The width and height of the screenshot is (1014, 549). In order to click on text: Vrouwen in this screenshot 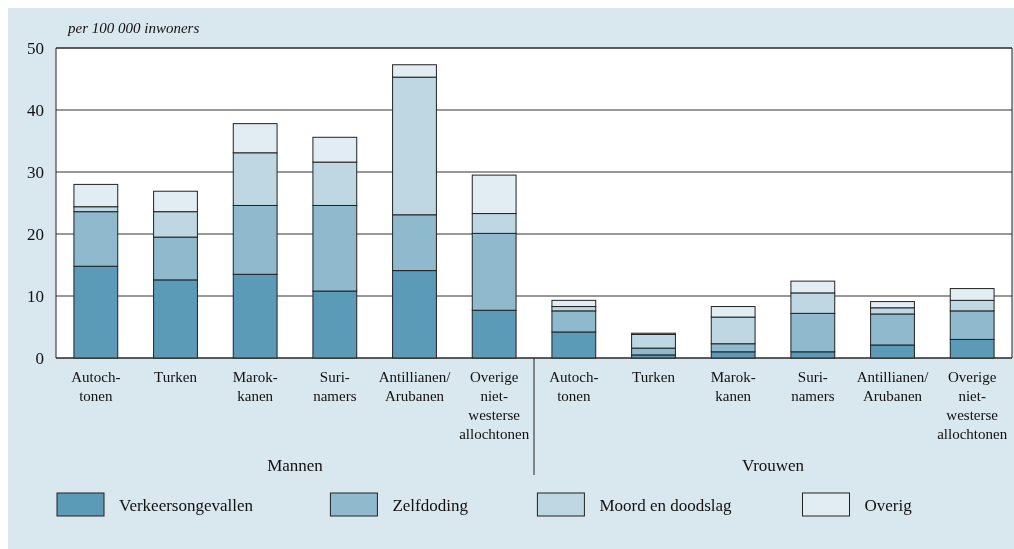, I will do `click(773, 465)`.